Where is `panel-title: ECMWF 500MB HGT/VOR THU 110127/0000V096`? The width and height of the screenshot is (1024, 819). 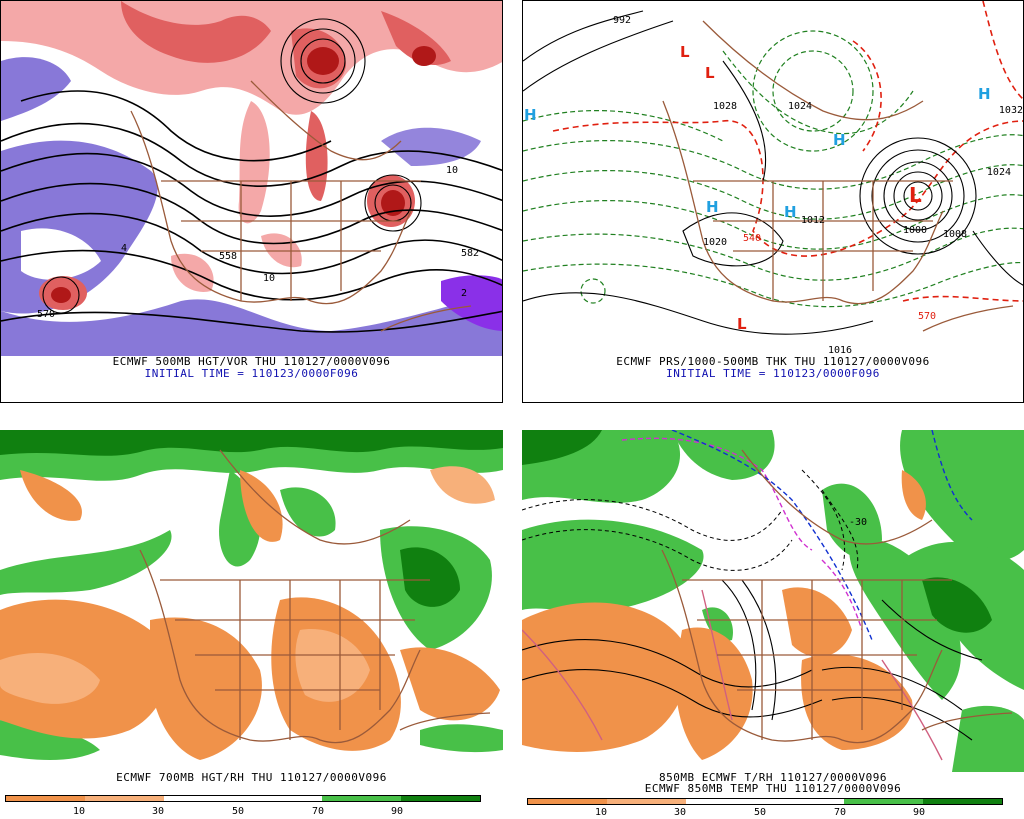 panel-title: ECMWF 500MB HGT/VOR THU 110127/0000V096 is located at coordinates (251, 361).